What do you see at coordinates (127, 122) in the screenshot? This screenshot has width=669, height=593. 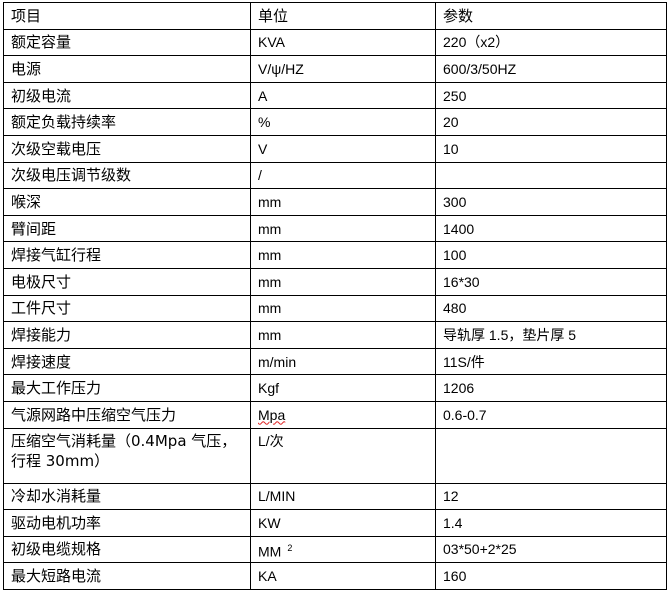 I see `item-cell: 额定负载持续率` at bounding box center [127, 122].